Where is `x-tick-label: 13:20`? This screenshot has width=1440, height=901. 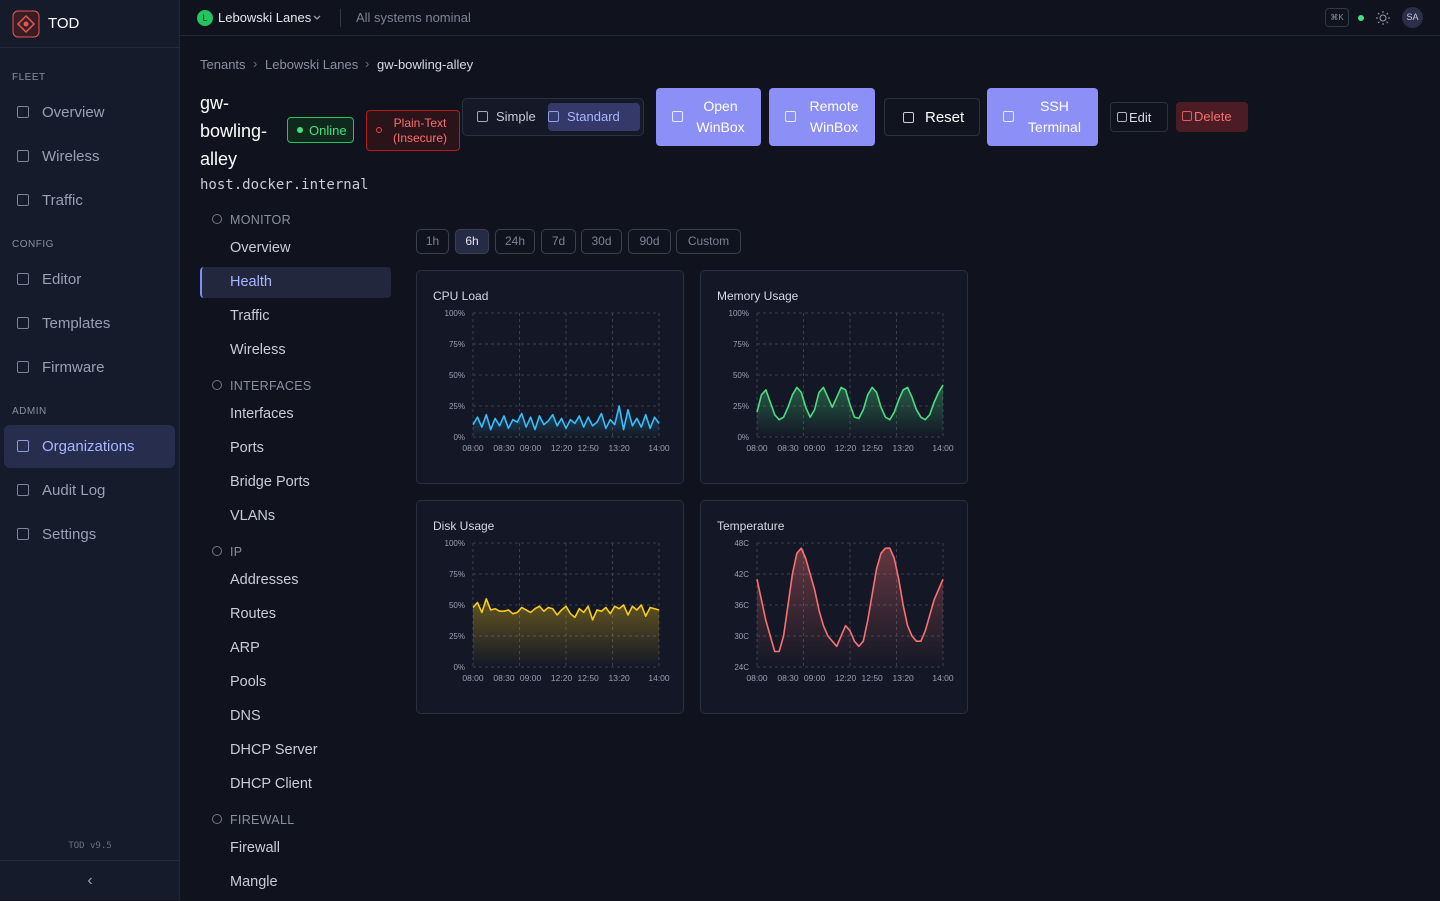 x-tick-label: 13:20 is located at coordinates (904, 448).